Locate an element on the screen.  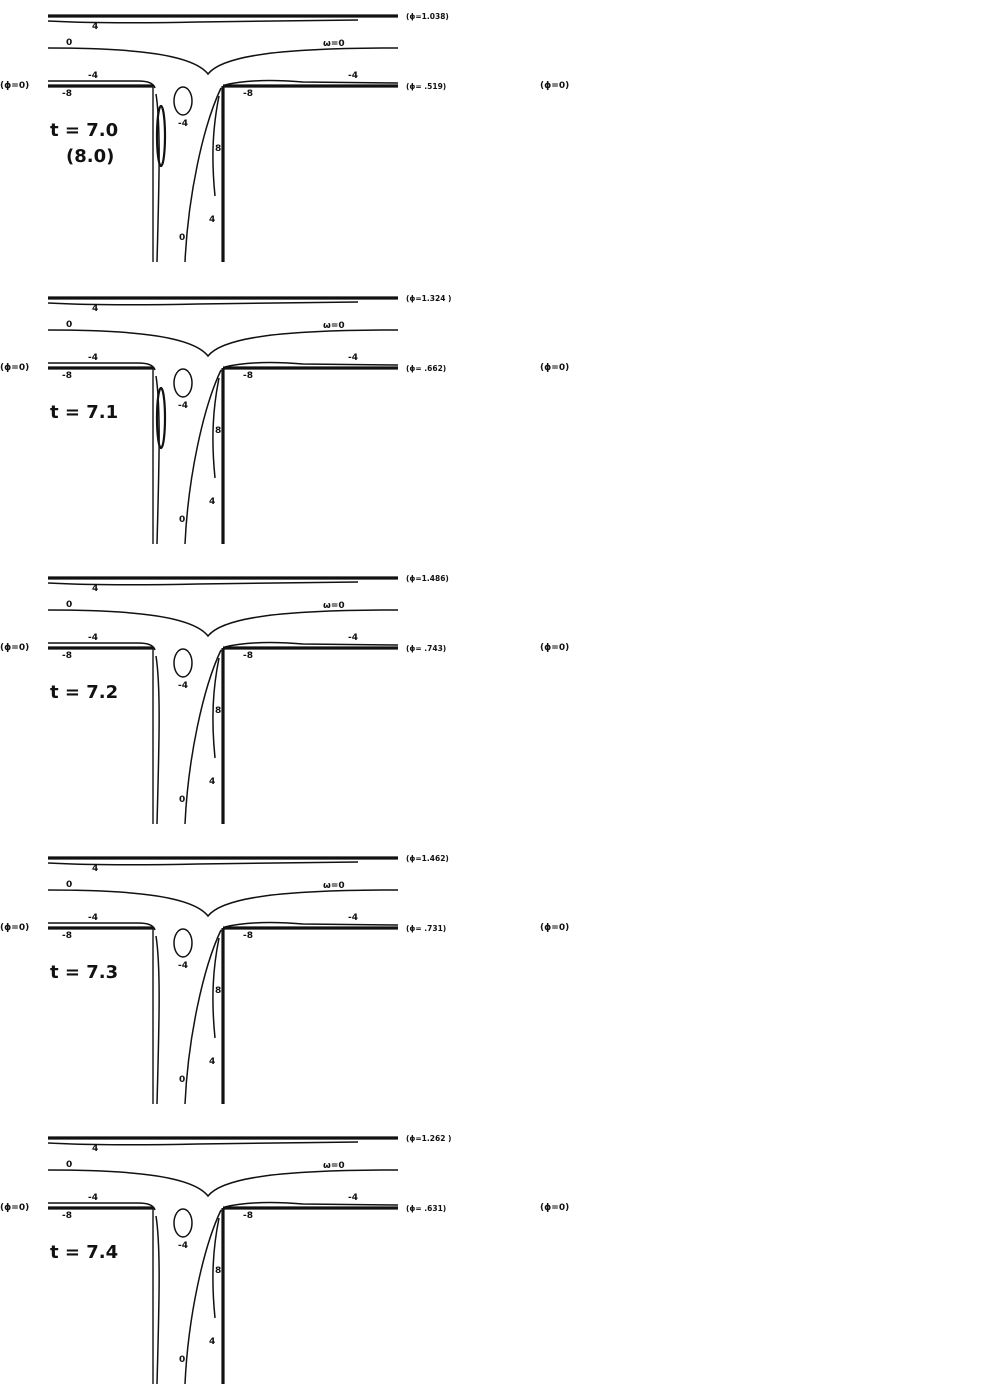
time-label: t = 7.2 is located at coordinates (84, 692).